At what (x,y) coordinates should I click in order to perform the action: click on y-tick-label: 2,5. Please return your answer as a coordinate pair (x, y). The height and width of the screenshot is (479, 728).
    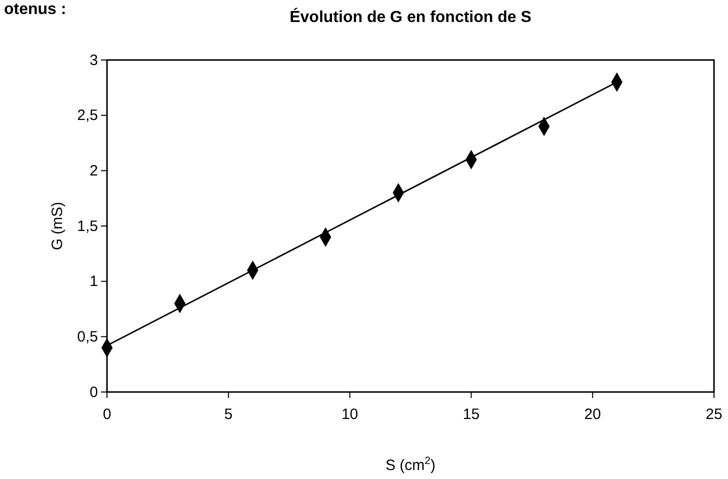
    Looking at the image, I should click on (87, 115).